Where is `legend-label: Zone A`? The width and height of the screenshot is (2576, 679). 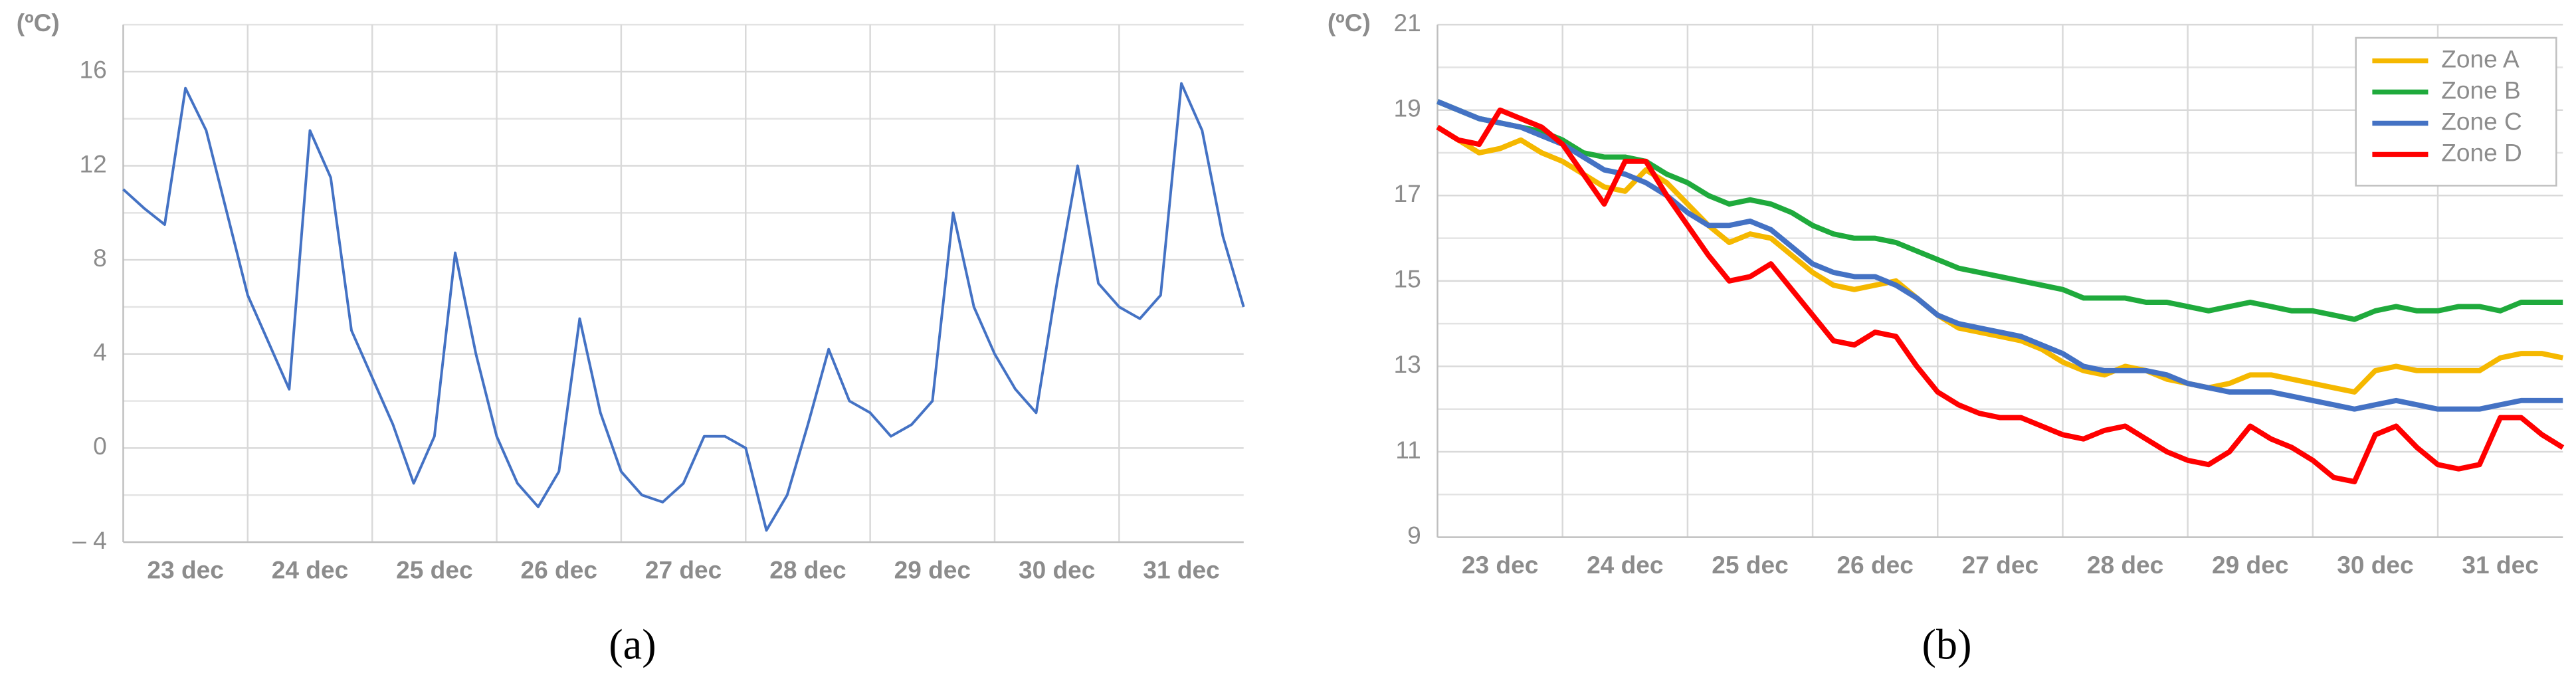 legend-label: Zone A is located at coordinates (2481, 58).